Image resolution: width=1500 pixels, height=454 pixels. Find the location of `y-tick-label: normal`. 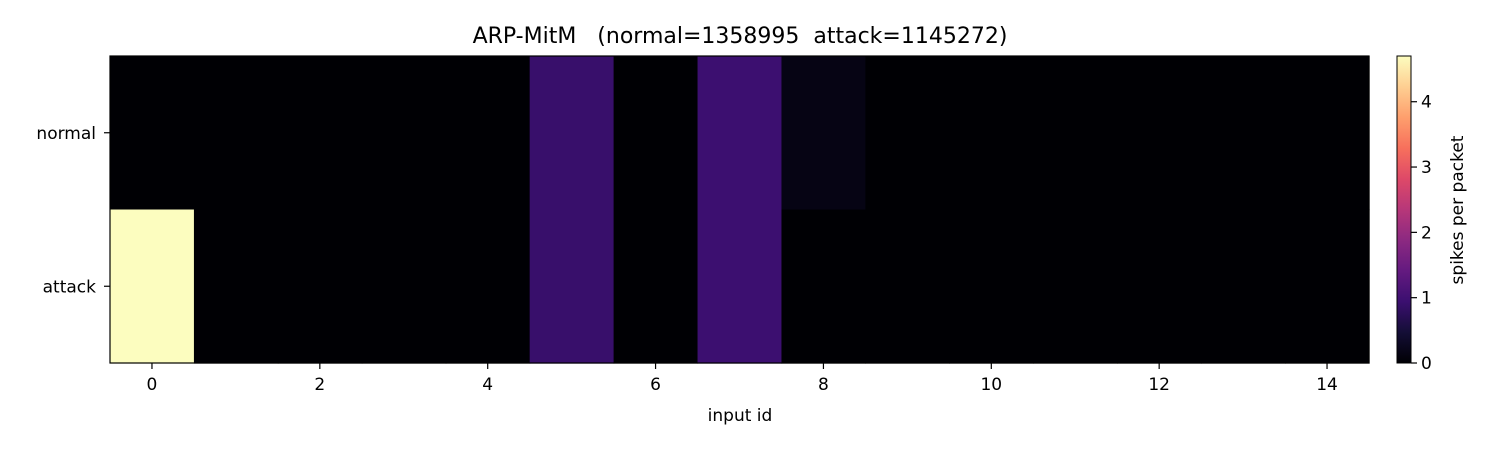

y-tick-label: normal is located at coordinates (66, 134).